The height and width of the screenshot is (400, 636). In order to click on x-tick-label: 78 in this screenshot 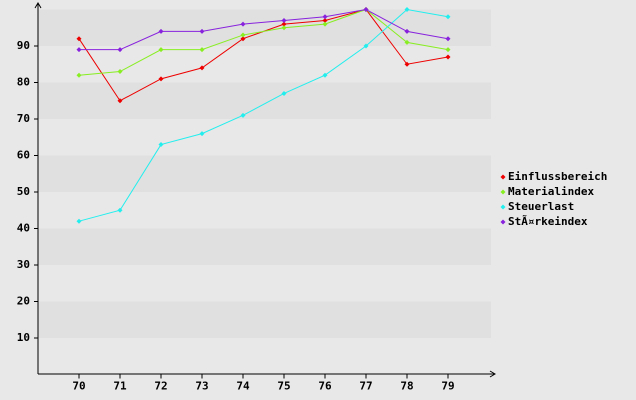, I will do `click(406, 386)`.